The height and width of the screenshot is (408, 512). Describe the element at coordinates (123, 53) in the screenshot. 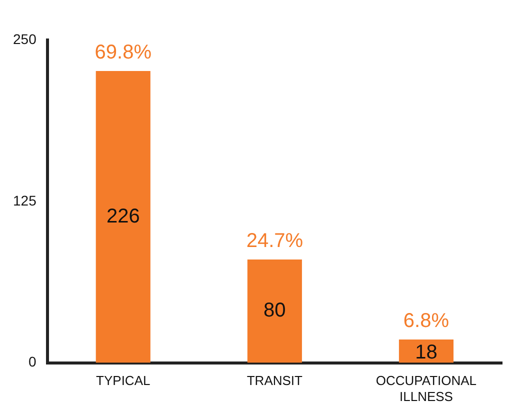

I see `annotation: 69.8%` at that location.